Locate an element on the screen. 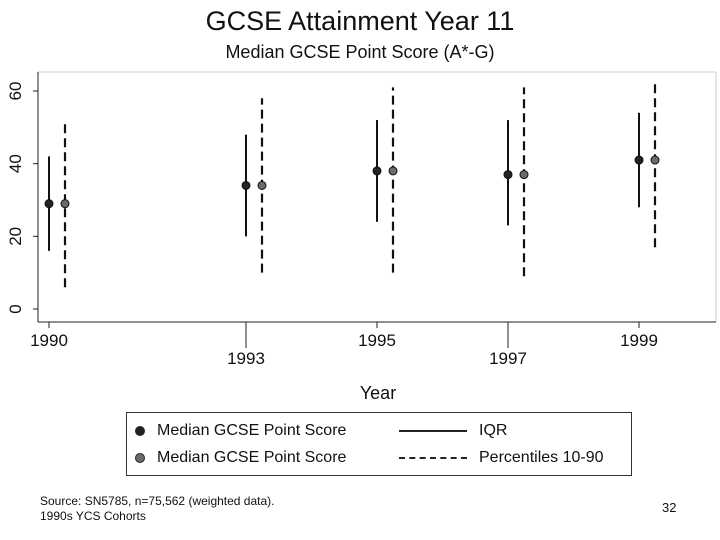  y-tick-label: 0 is located at coordinates (15, 308).